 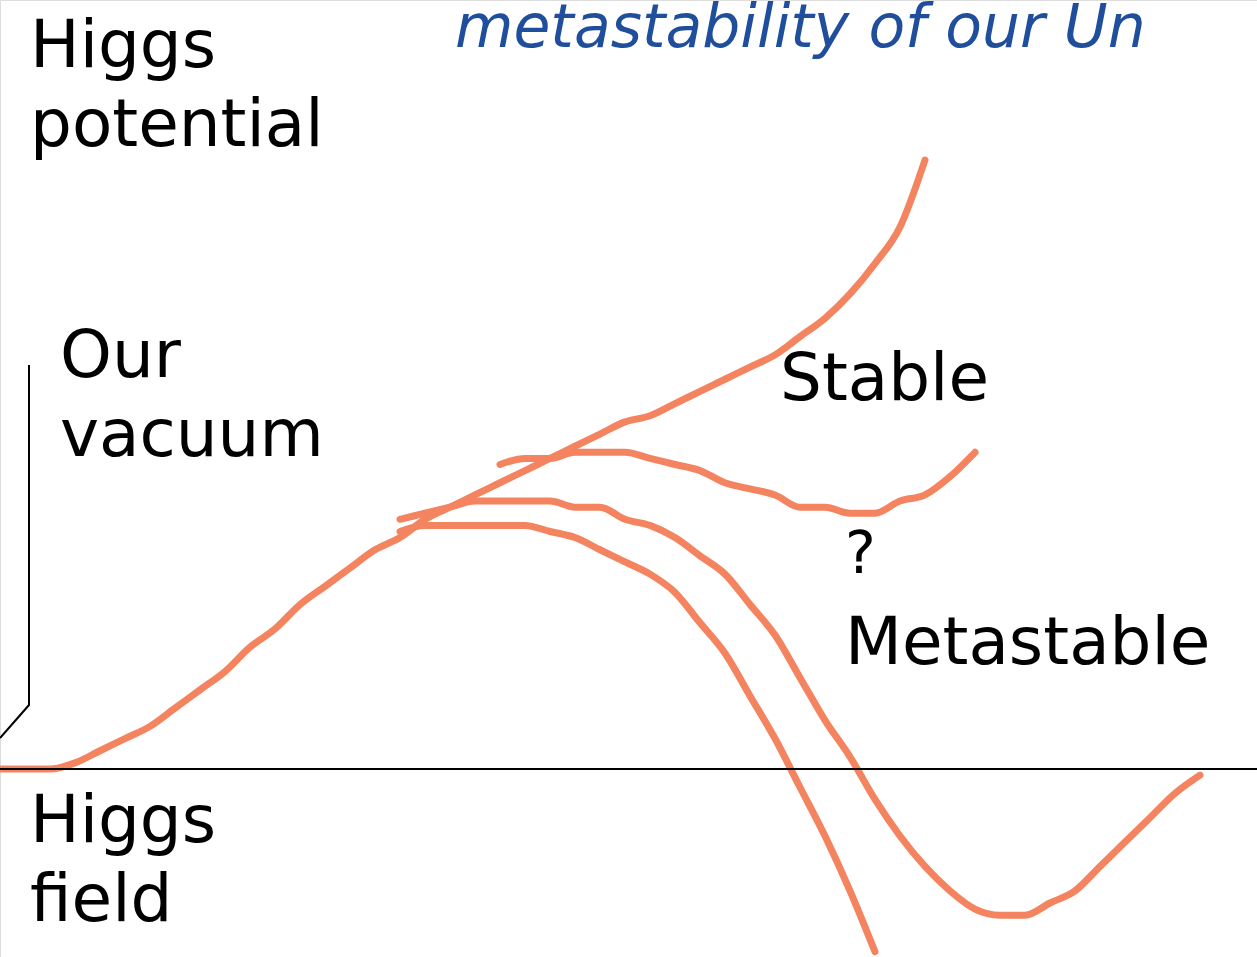 What do you see at coordinates (1028, 641) in the screenshot?
I see `annotation: Metastable` at bounding box center [1028, 641].